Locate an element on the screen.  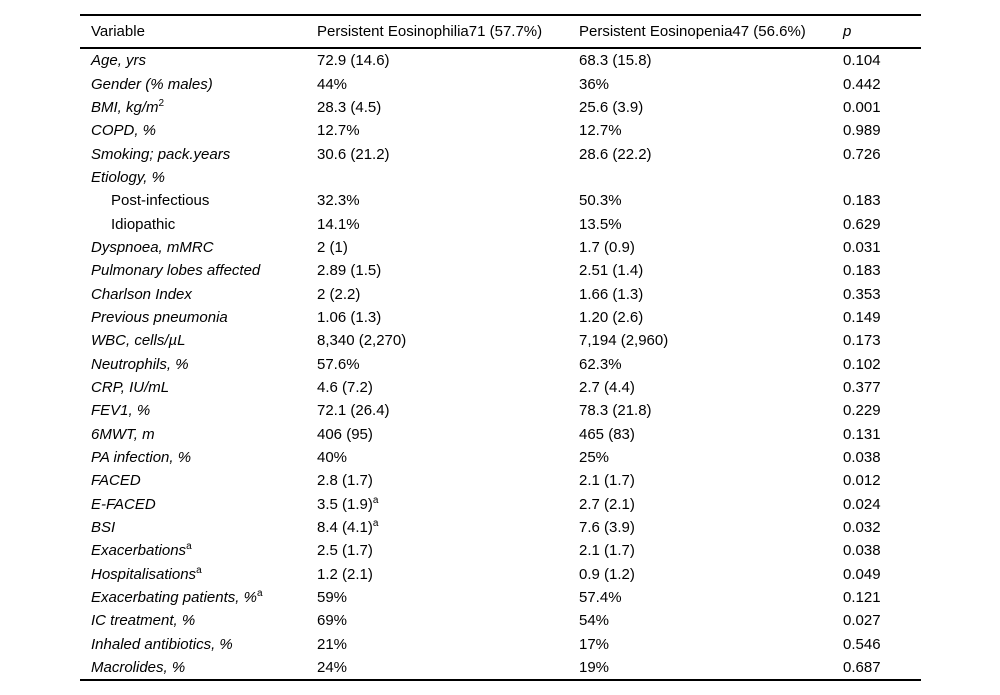
eosinophilia-value-cell-text: 2.89 (1.5) is located at coordinates (349, 271).